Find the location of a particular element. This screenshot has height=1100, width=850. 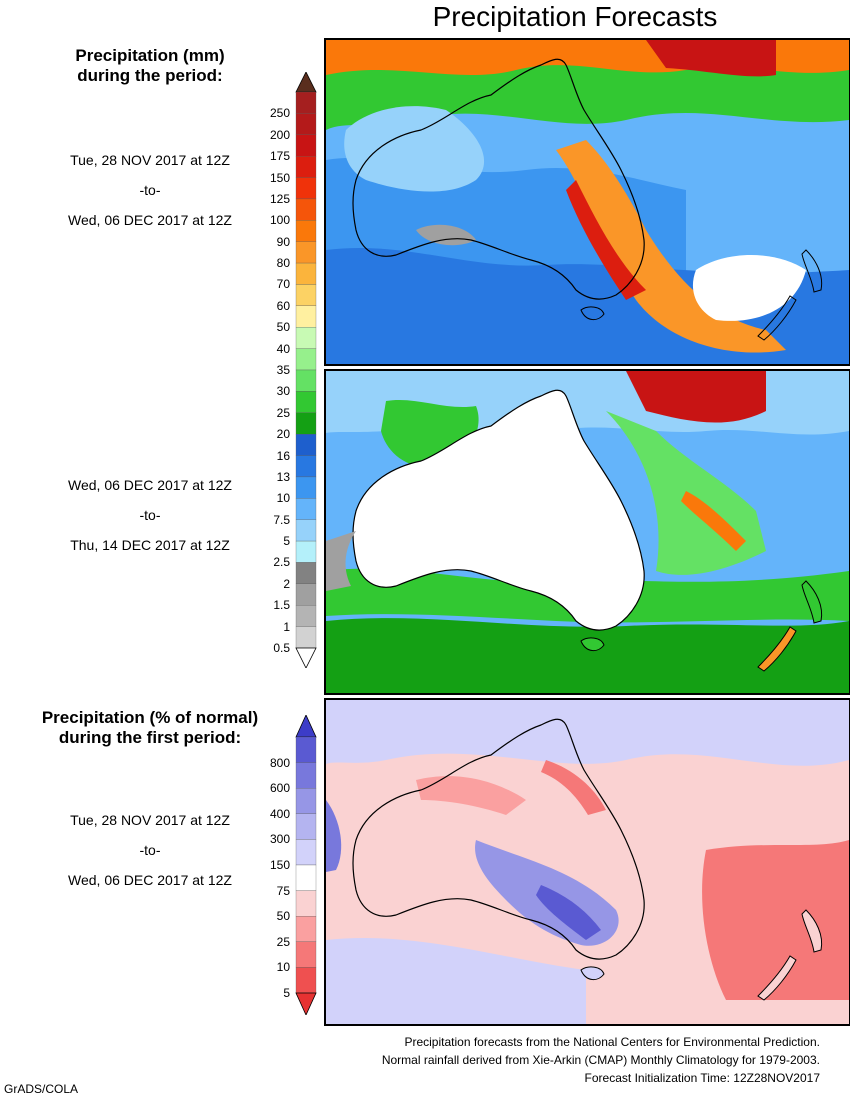

mm-scale-label: 0.5 is located at coordinates (281, 648).